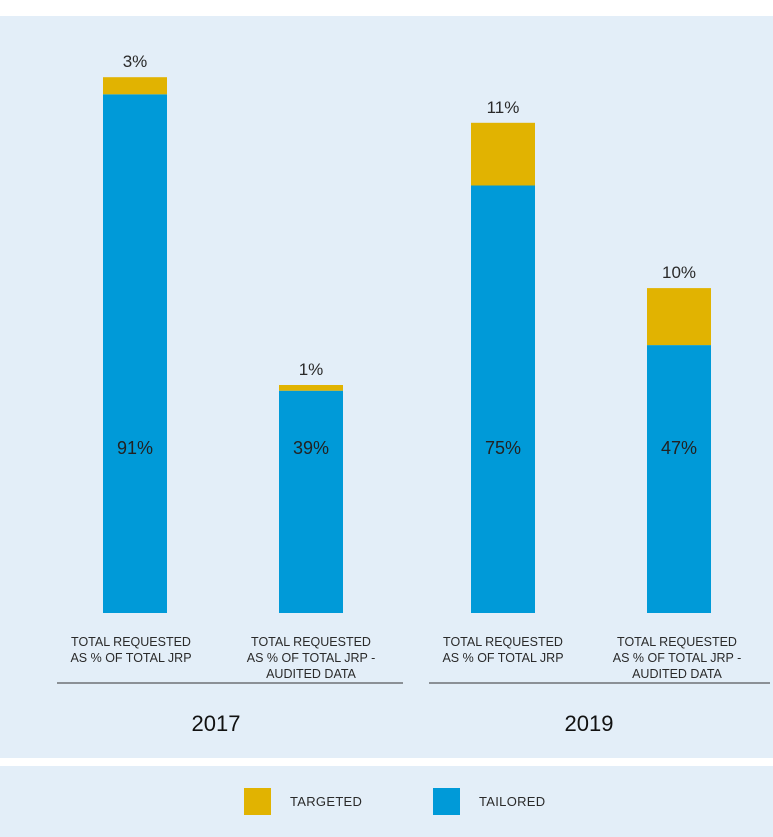  What do you see at coordinates (257, 801) in the screenshot?
I see `legend-swatch-targeted` at bounding box center [257, 801].